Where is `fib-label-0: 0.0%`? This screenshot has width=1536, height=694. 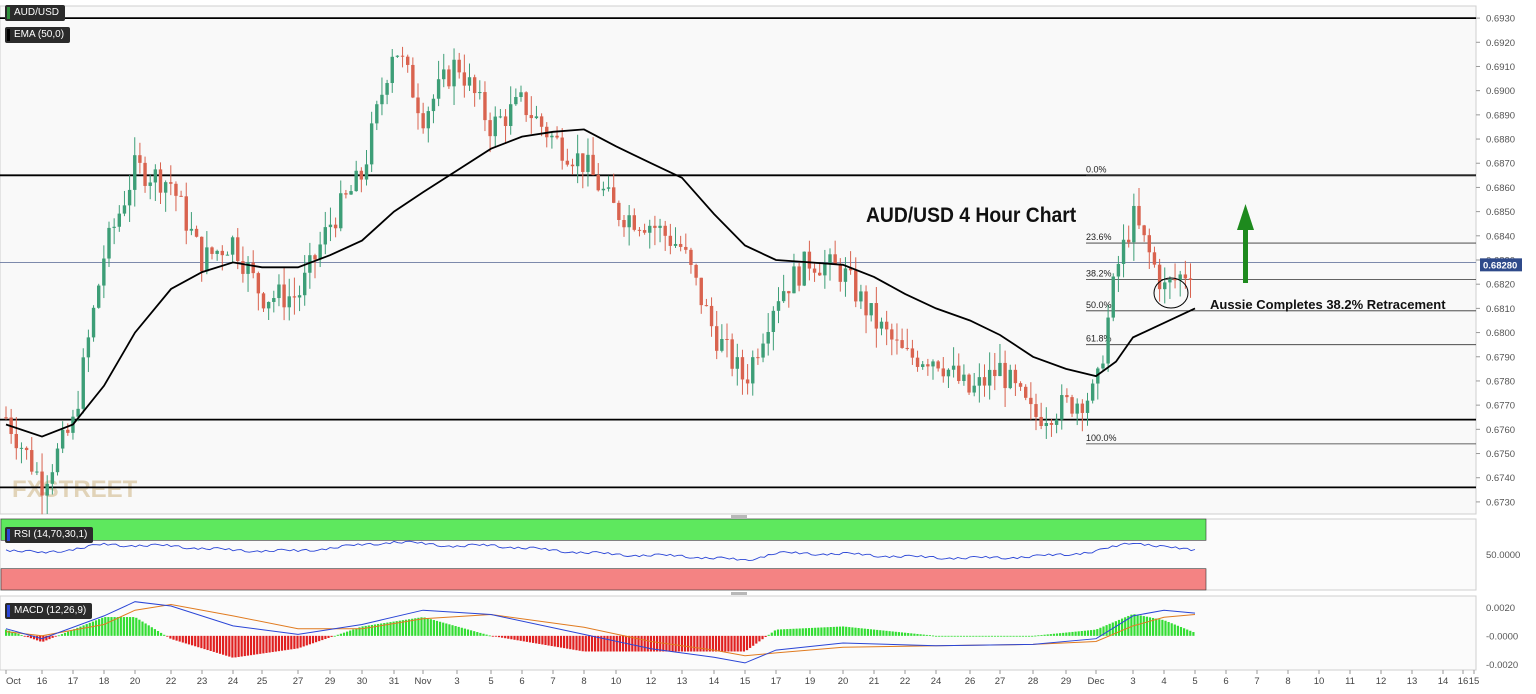 fib-label-0: 0.0% is located at coordinates (1096, 169).